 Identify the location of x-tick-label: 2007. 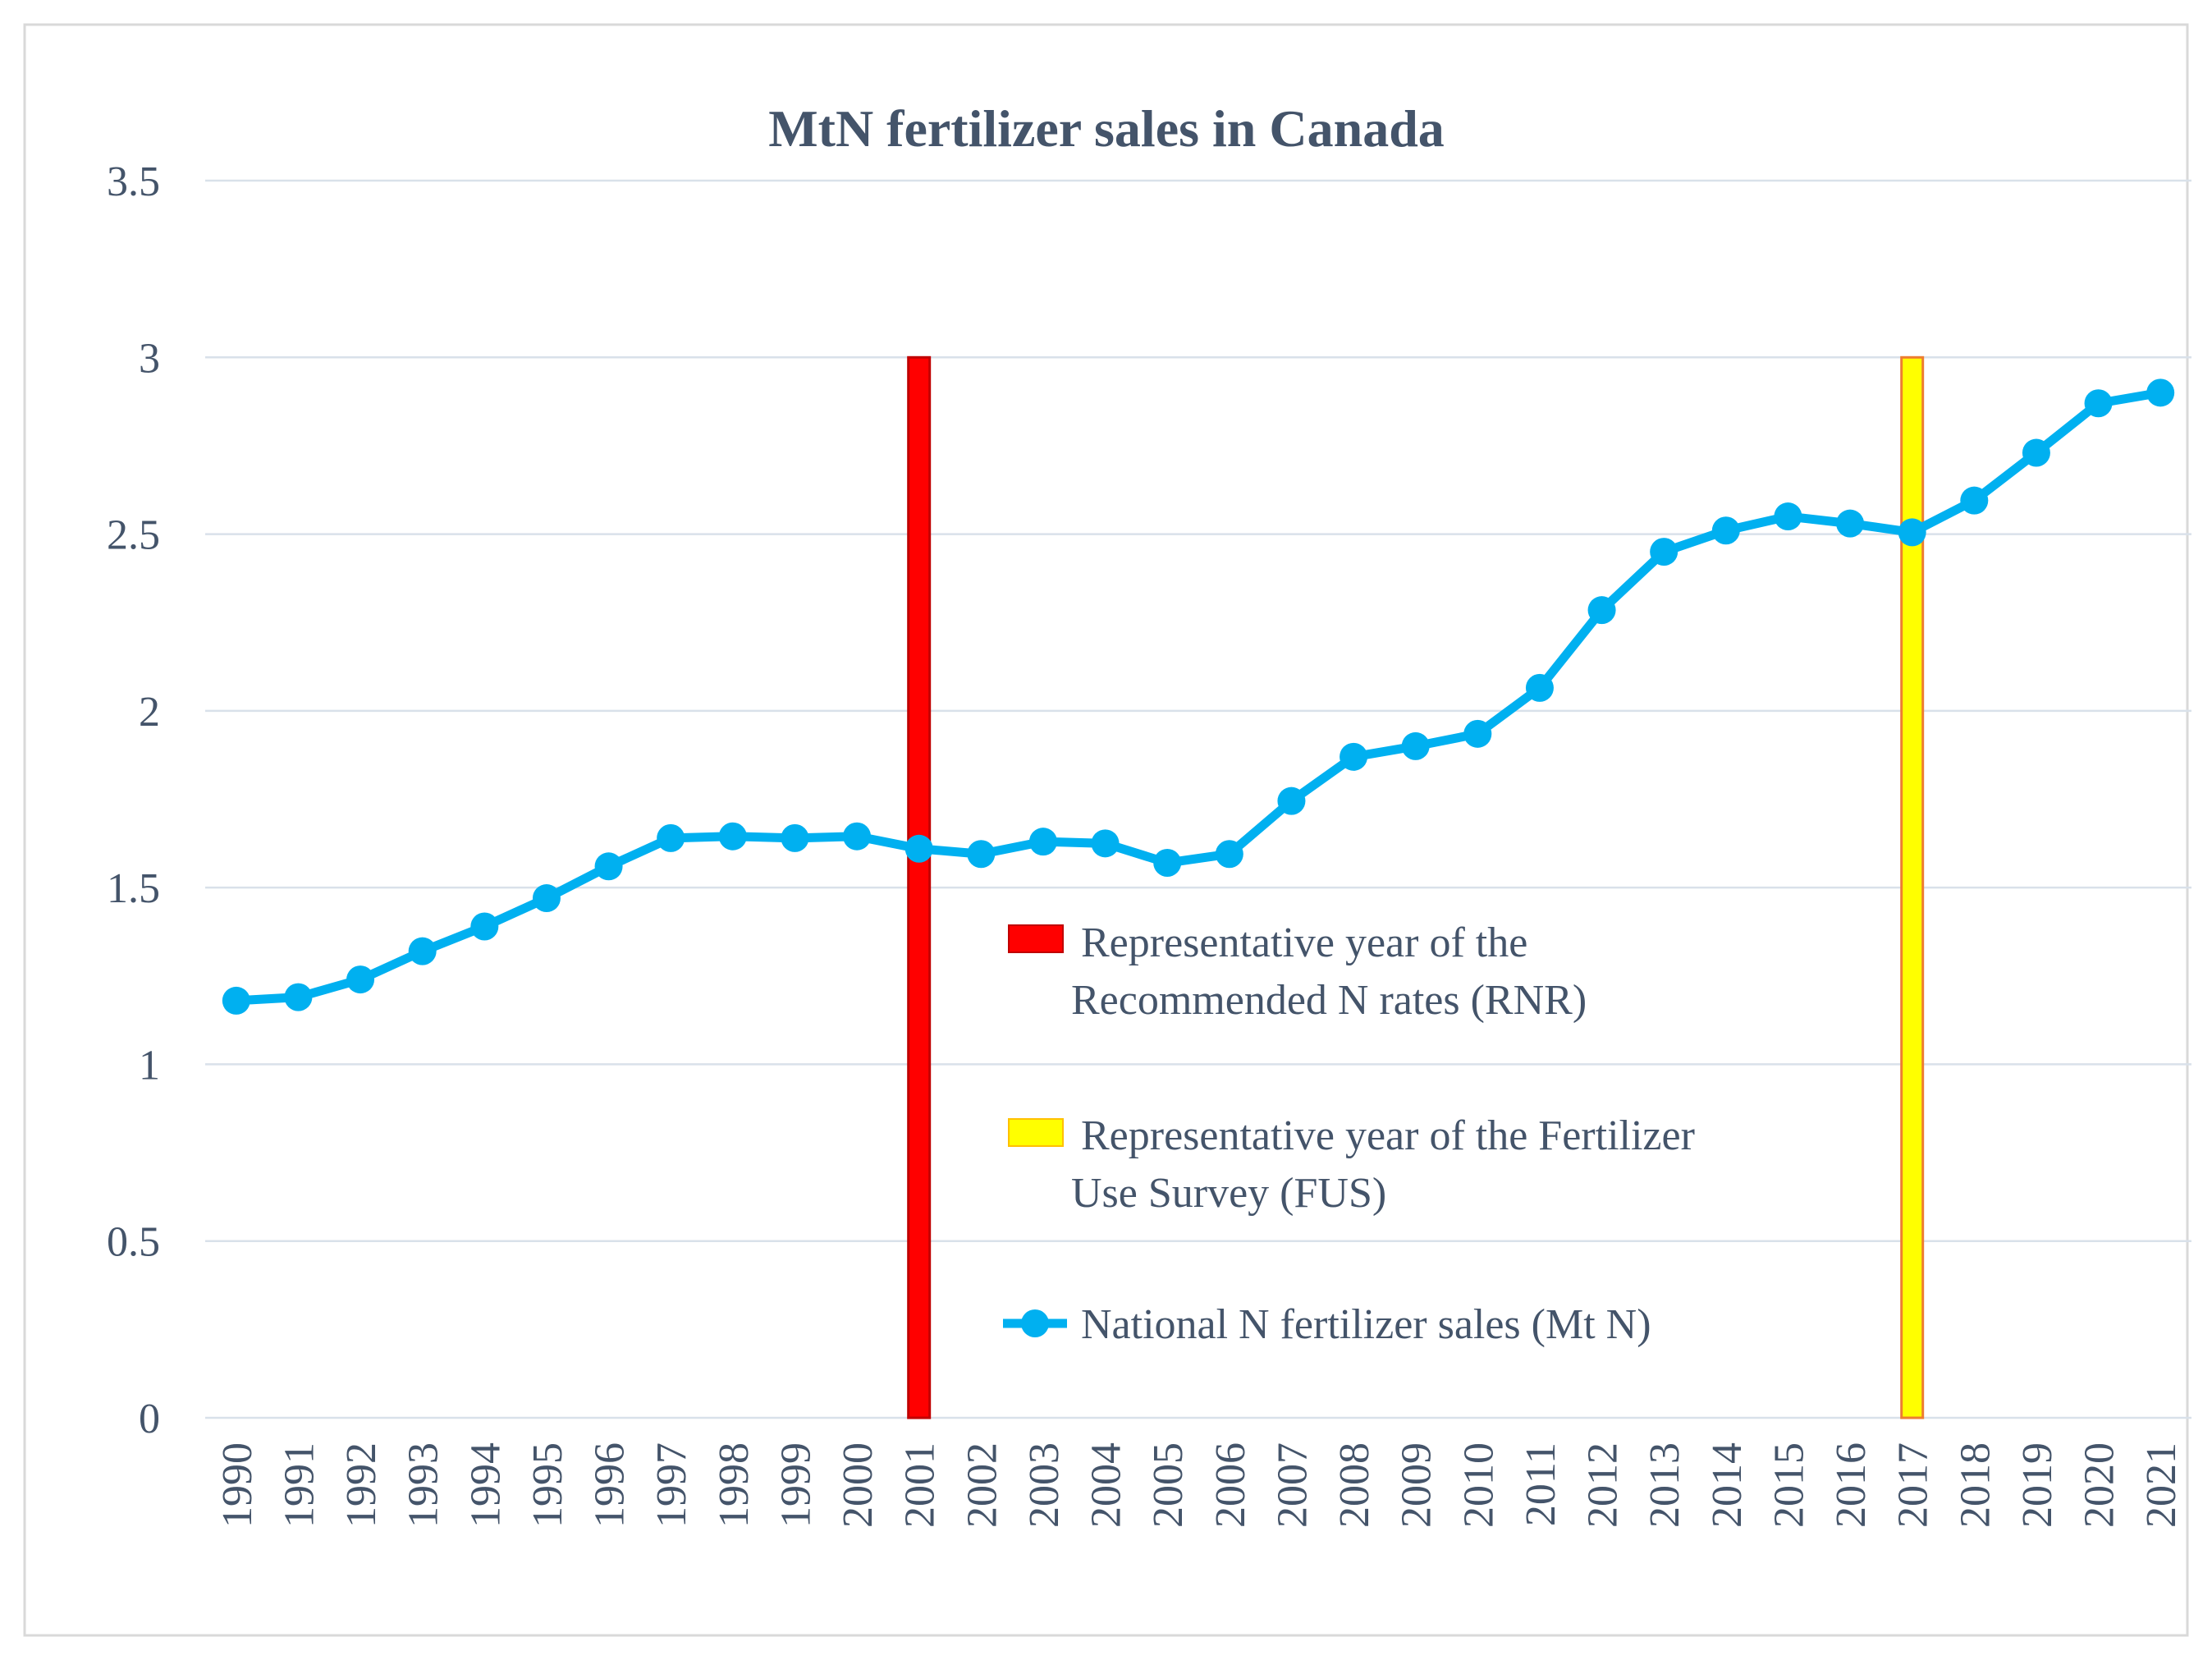
(1293, 1485).